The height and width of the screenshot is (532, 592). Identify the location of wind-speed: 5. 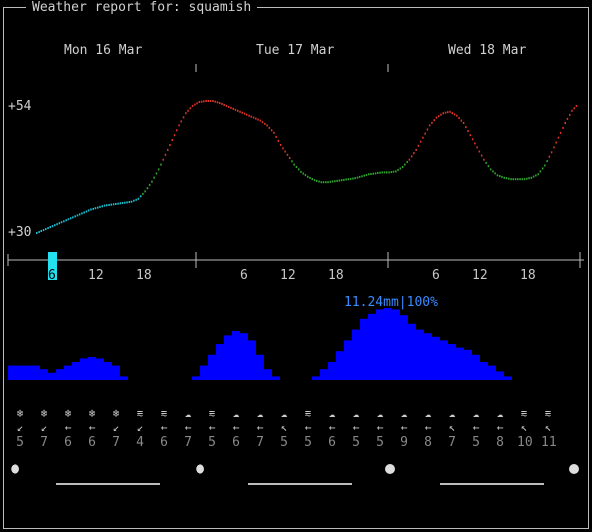
(212, 442).